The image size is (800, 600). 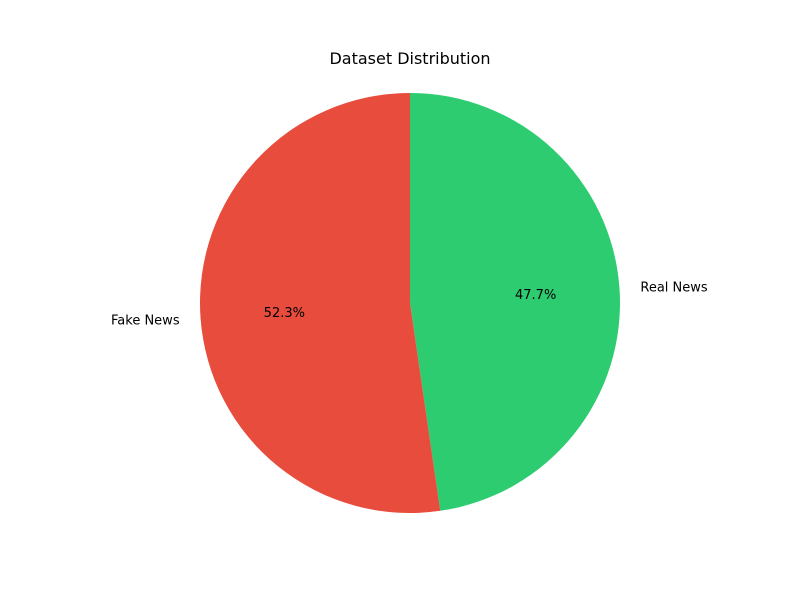 I want to click on slice-pct-fake-news: 52.3%, so click(x=284, y=313).